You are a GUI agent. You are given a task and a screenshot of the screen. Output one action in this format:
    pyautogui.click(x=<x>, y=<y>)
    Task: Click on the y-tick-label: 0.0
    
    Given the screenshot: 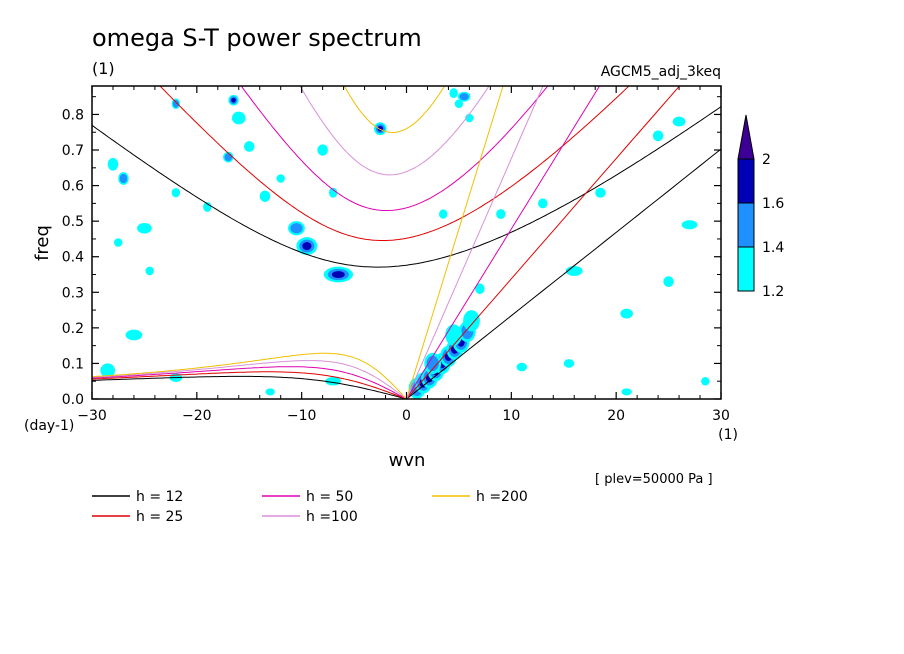 What is the action you would take?
    pyautogui.click(x=73, y=400)
    